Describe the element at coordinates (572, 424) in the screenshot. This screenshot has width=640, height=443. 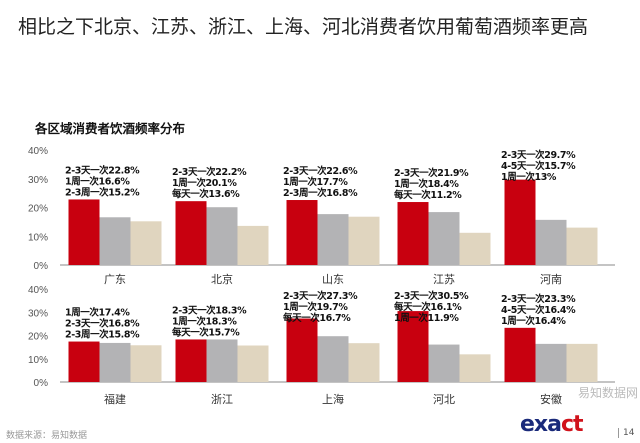
I see `logo-part2: ct` at that location.